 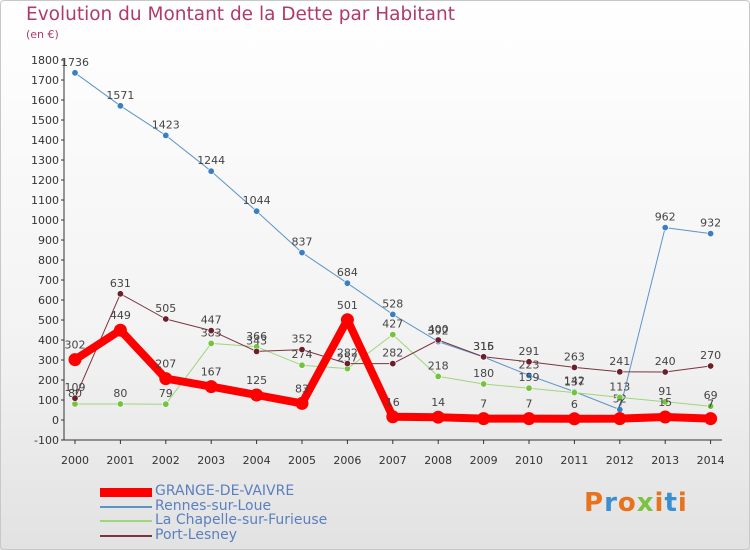 What do you see at coordinates (483, 373) in the screenshot?
I see `data-label: 180` at bounding box center [483, 373].